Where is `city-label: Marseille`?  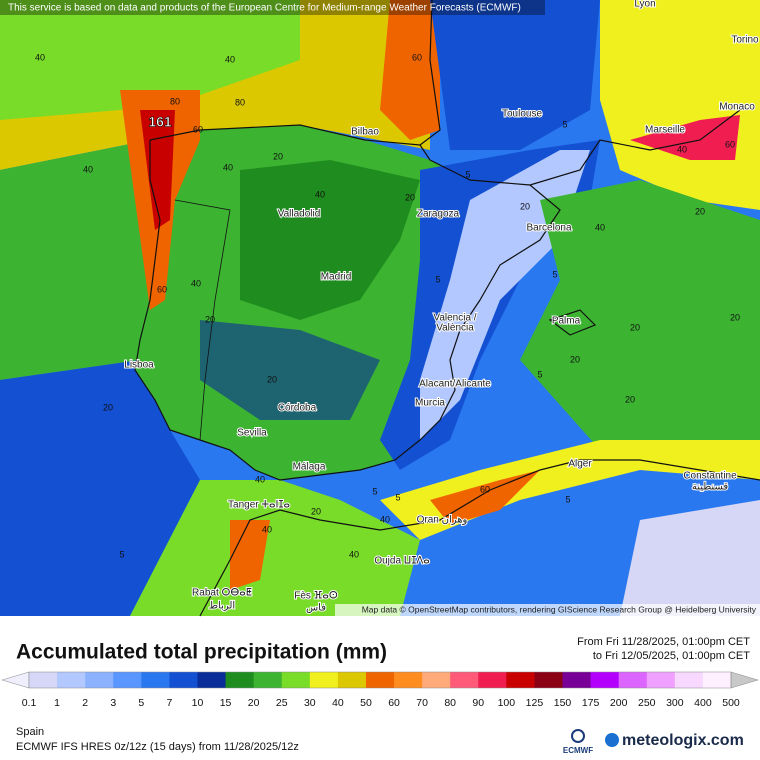 city-label: Marseille is located at coordinates (665, 130).